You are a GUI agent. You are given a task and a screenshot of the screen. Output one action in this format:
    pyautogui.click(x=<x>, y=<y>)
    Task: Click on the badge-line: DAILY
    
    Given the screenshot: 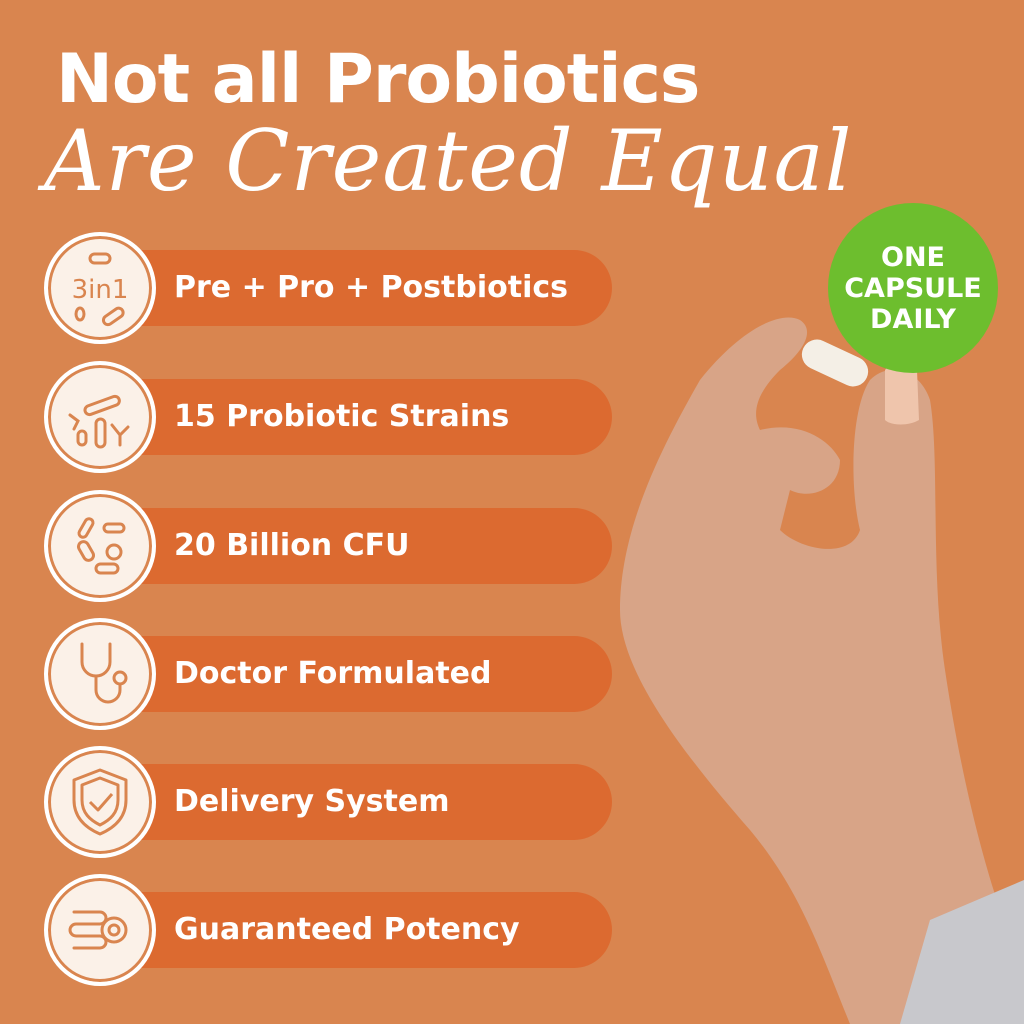 What is the action you would take?
    pyautogui.click(x=913, y=319)
    